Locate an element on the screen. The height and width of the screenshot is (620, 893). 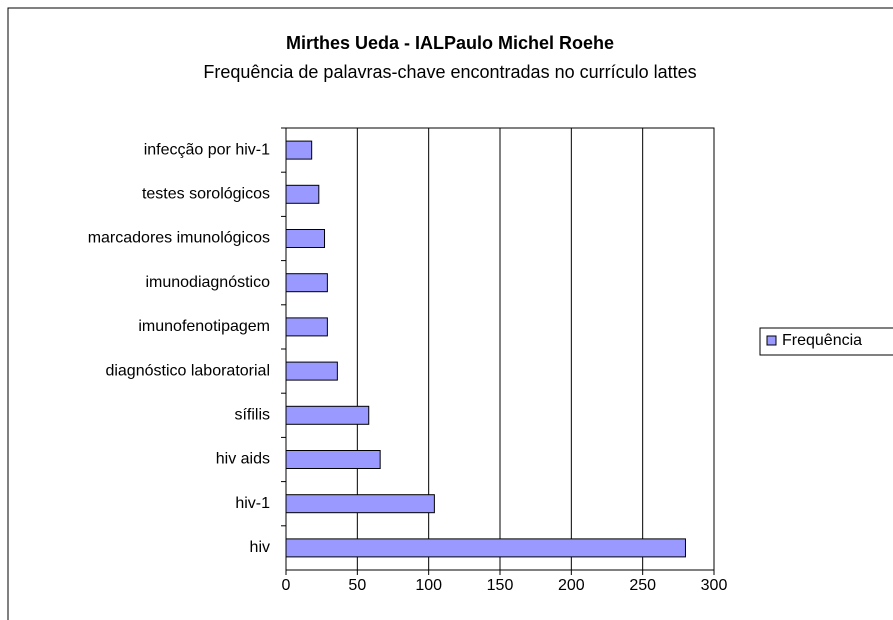
x-tick-label: 300 is located at coordinates (714, 585).